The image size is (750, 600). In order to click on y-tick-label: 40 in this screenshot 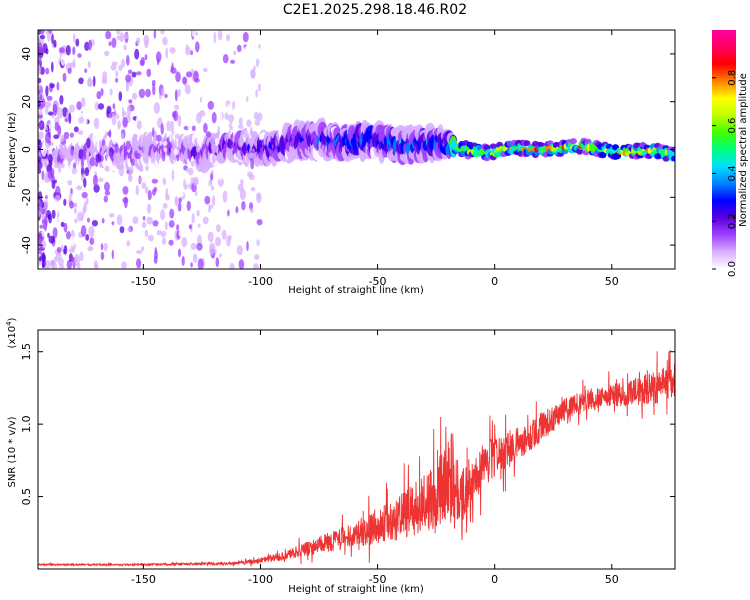, I will do `click(26, 54)`.